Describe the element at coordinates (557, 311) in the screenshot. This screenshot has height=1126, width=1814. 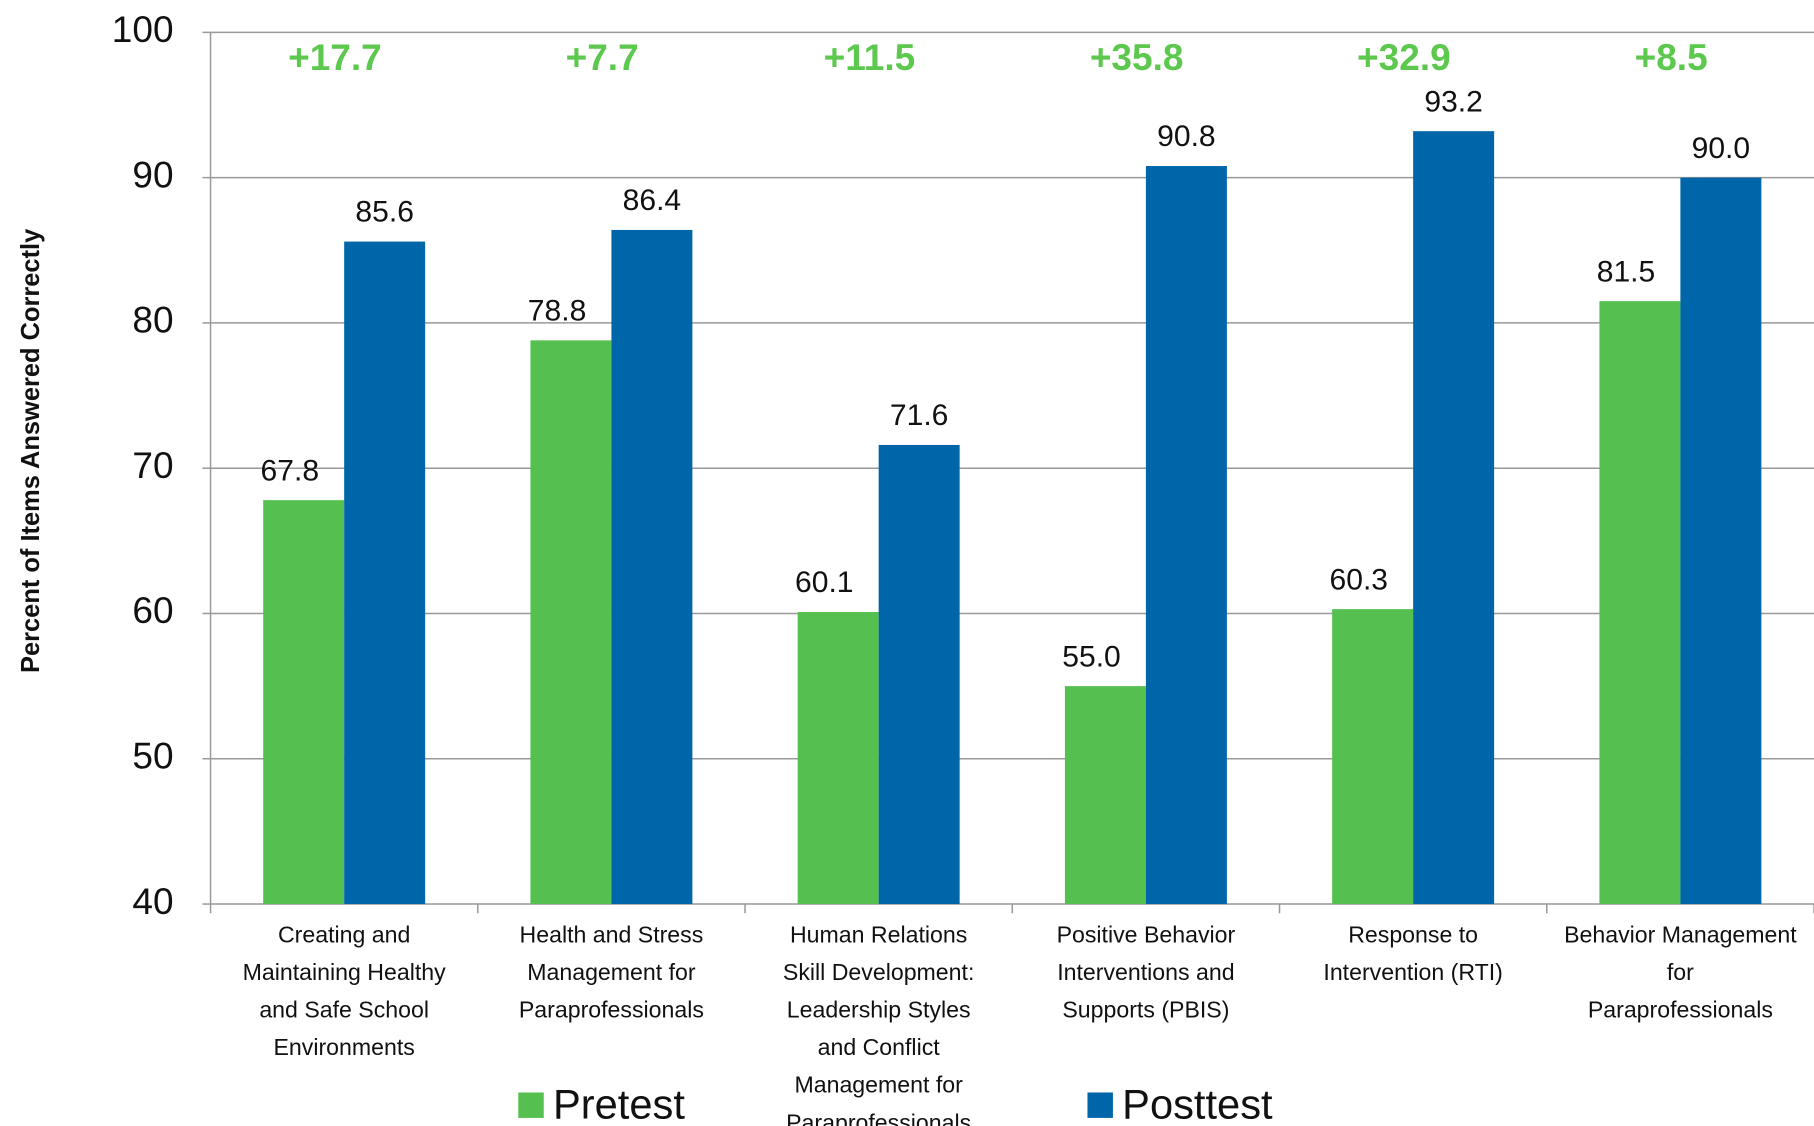
I see `value-label: 78.8` at that location.